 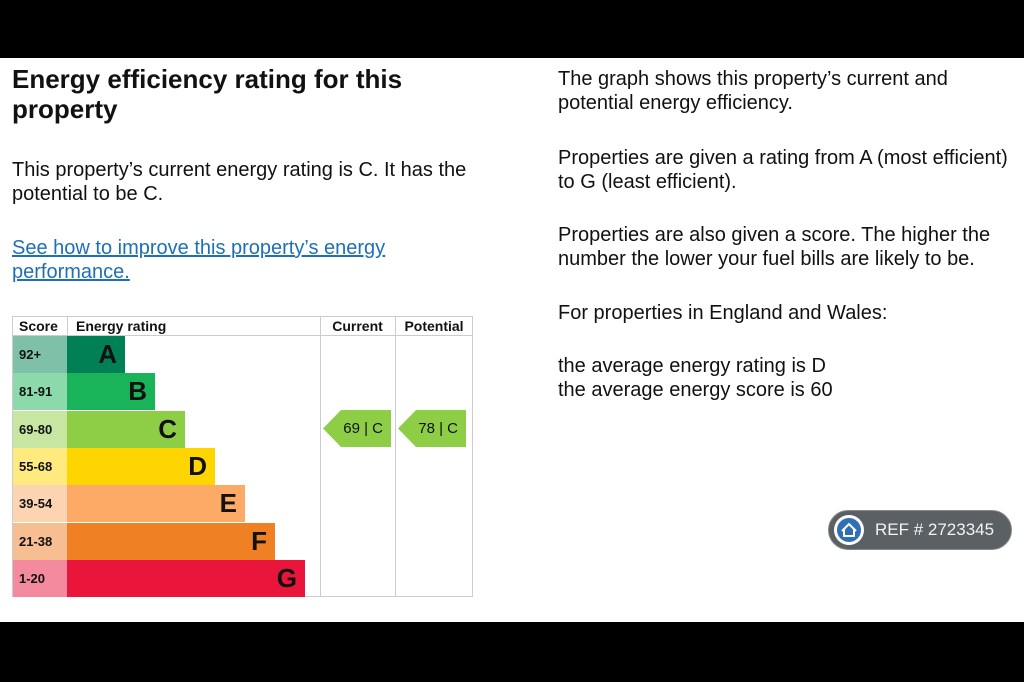 What do you see at coordinates (38, 326) in the screenshot?
I see `header: Score` at bounding box center [38, 326].